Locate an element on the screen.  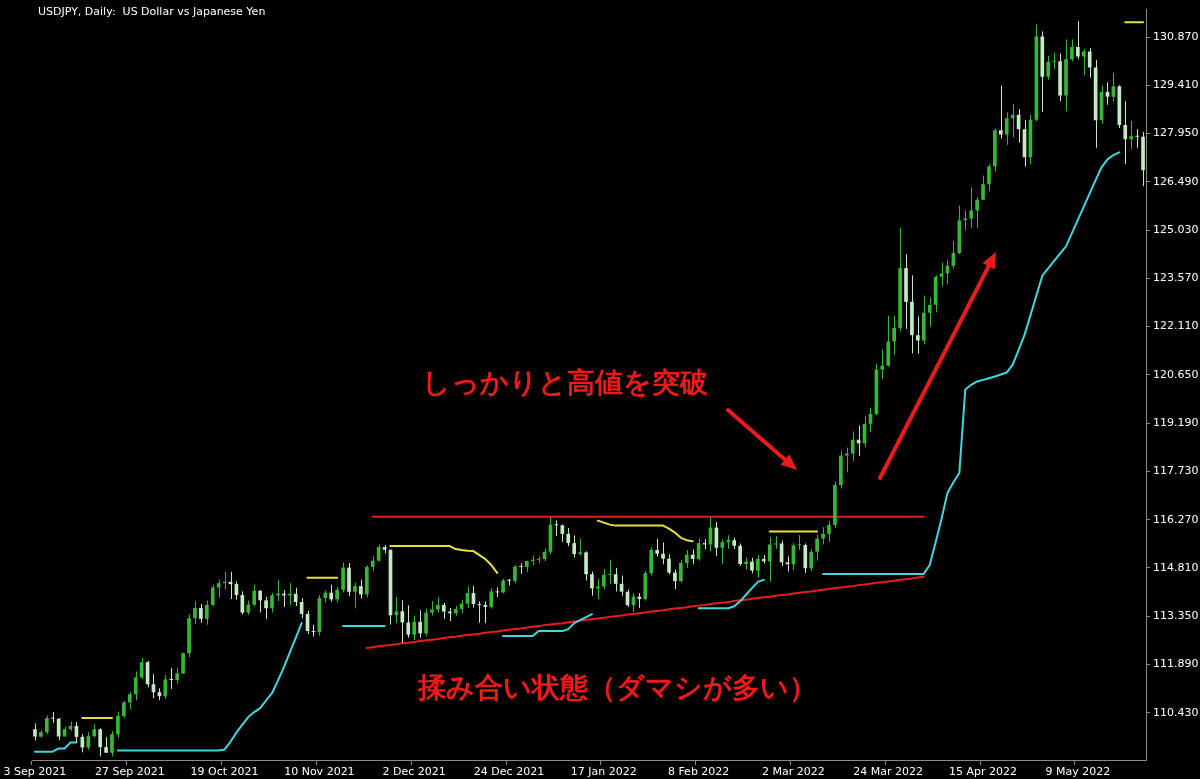
x-tick-label: 8 Feb 2022 is located at coordinates (698, 772).